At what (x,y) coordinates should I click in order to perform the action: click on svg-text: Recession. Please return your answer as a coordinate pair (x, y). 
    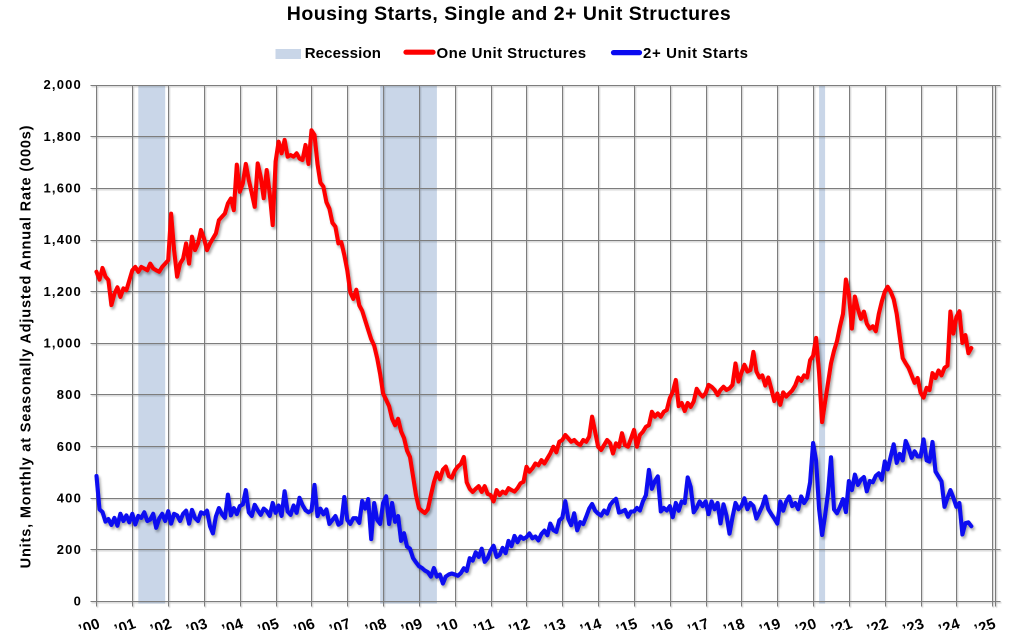
    Looking at the image, I should click on (343, 53).